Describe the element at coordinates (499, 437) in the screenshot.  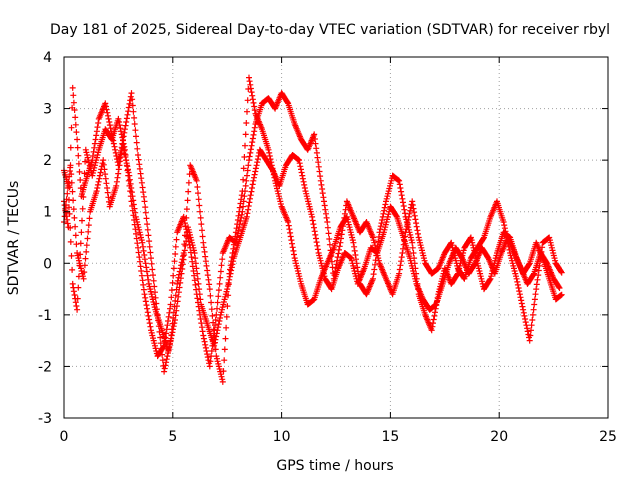
I see `x-tick-label: 20` at that location.